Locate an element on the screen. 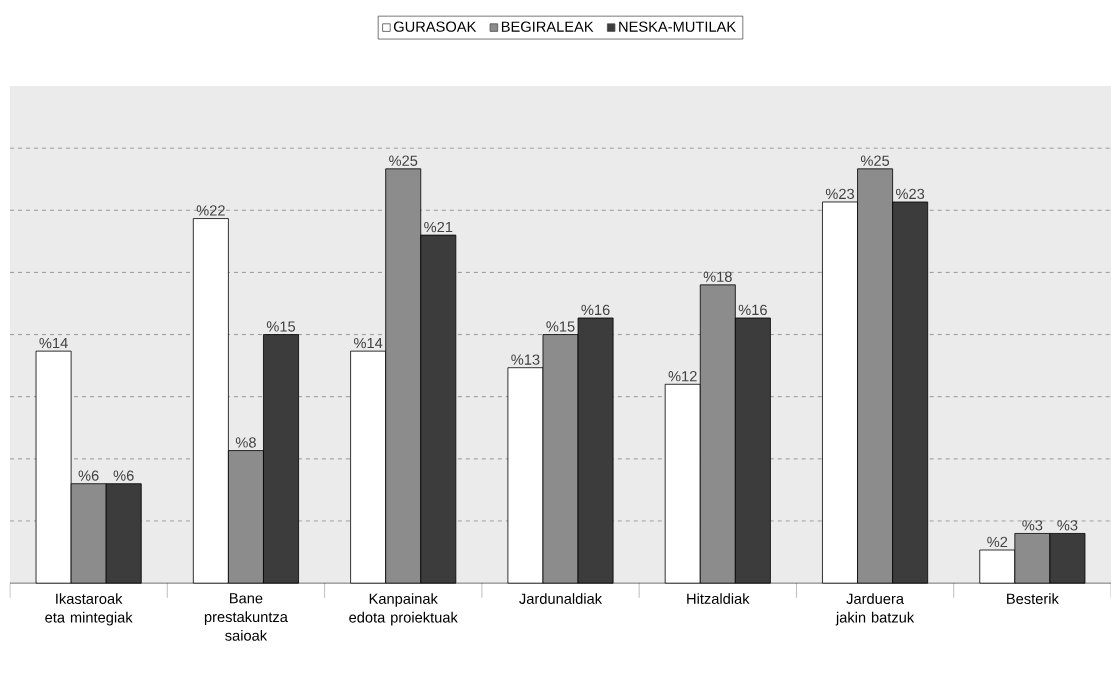  data-label: %2 is located at coordinates (997, 542).